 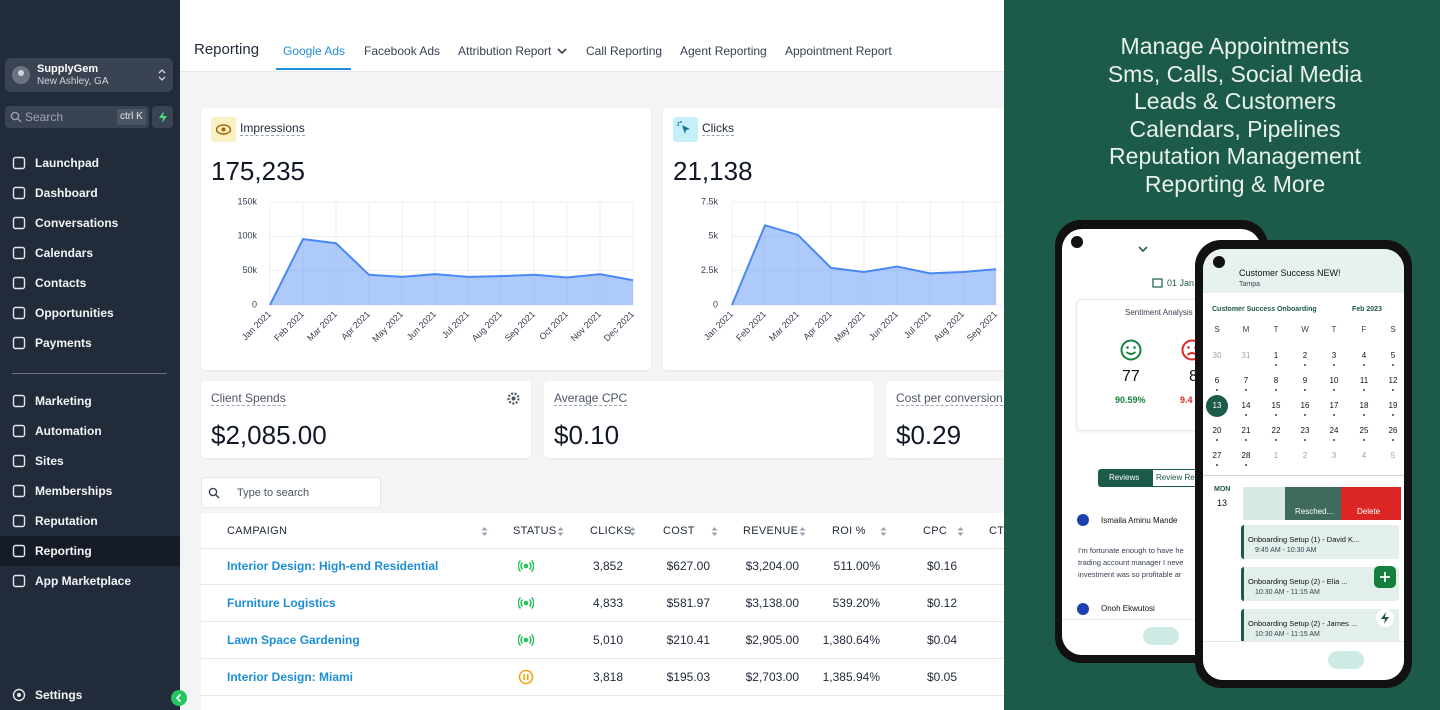 I want to click on appointment-card, so click(x=1320, y=584).